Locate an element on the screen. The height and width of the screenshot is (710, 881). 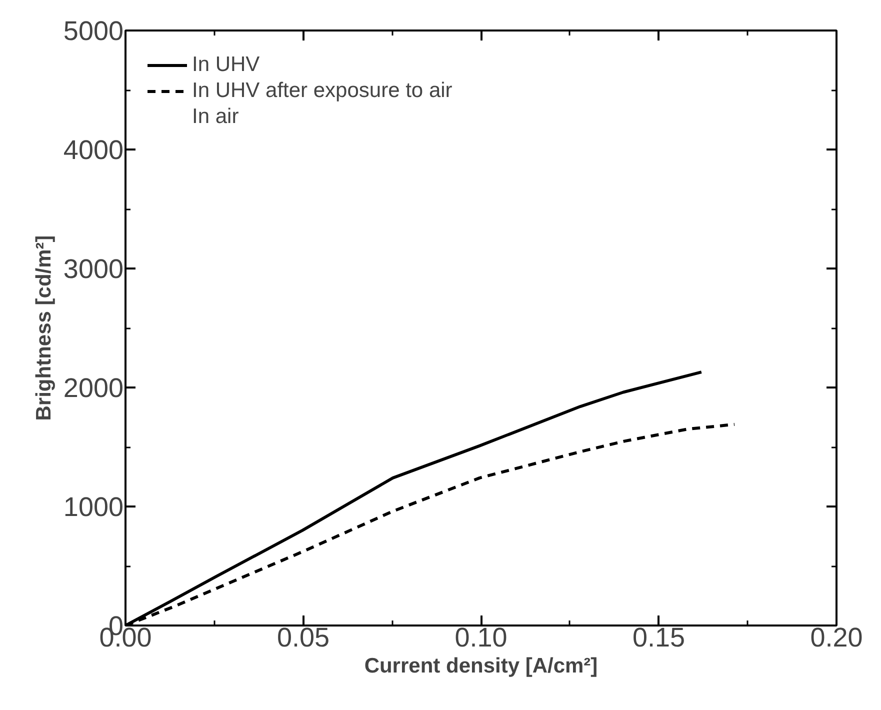
x-tick-label: 0.20 is located at coordinates (836, 637).